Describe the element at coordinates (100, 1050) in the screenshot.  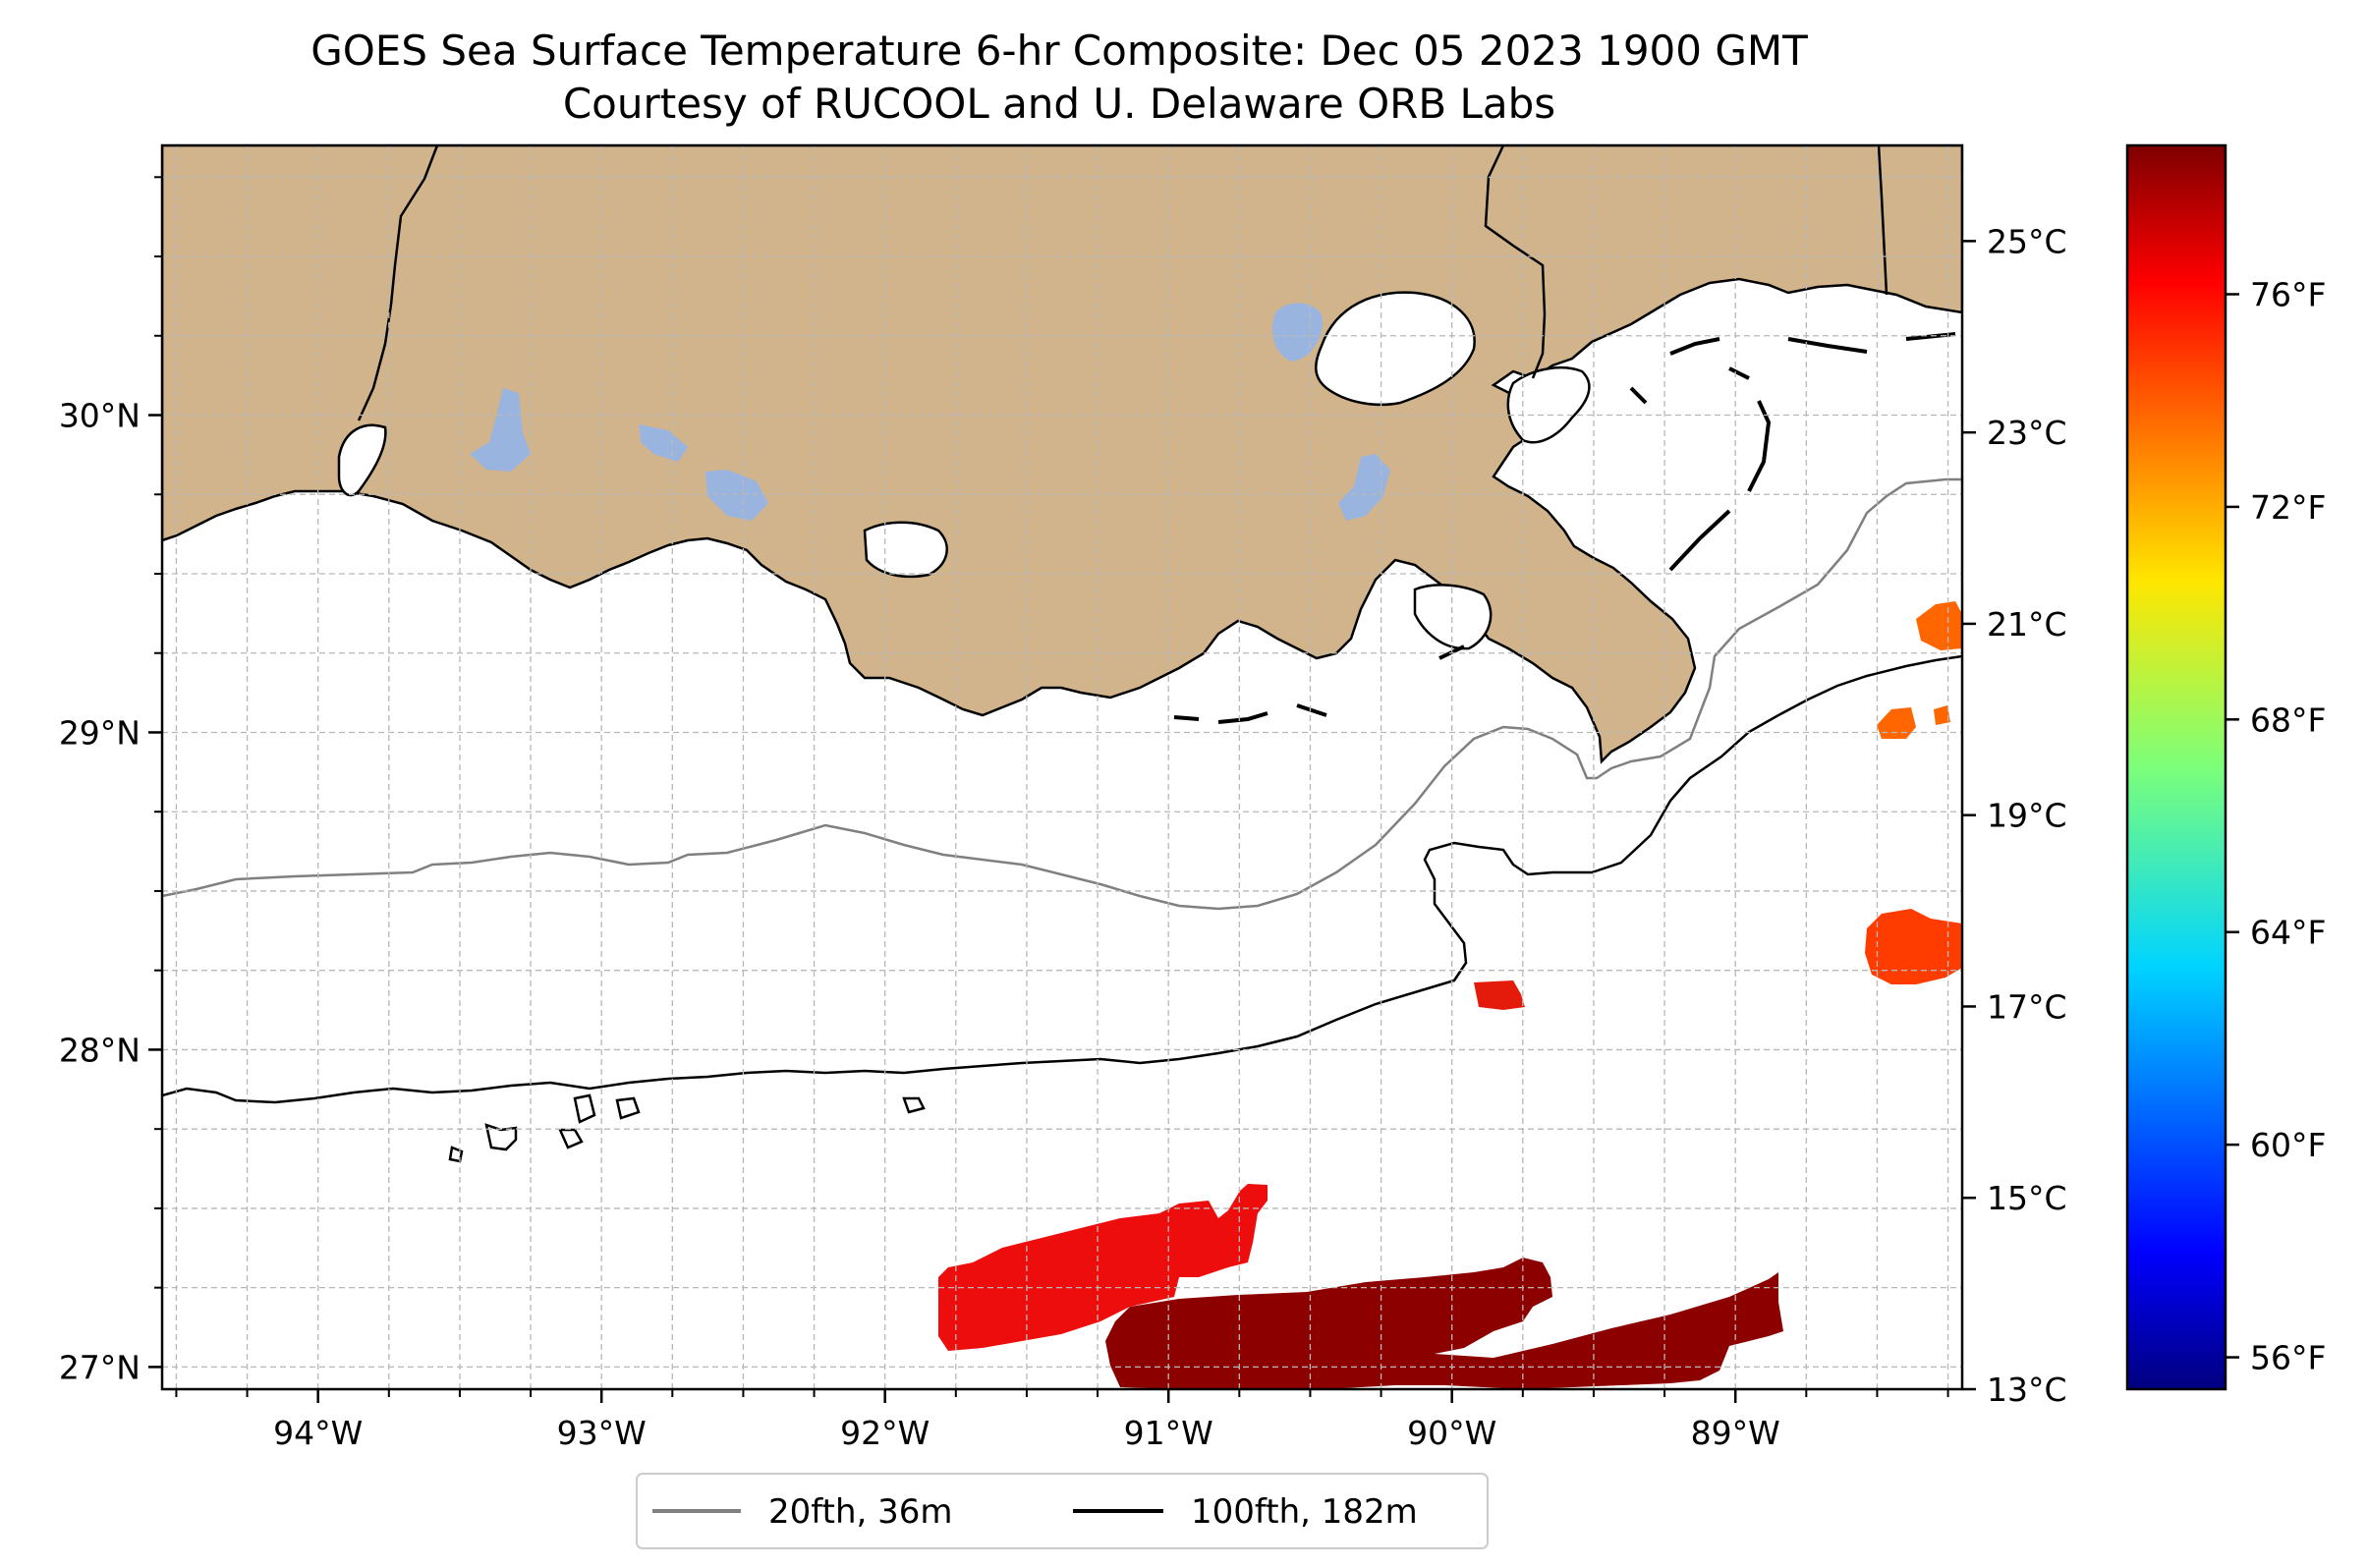
I see `lat-tick-label: 28°N` at that location.